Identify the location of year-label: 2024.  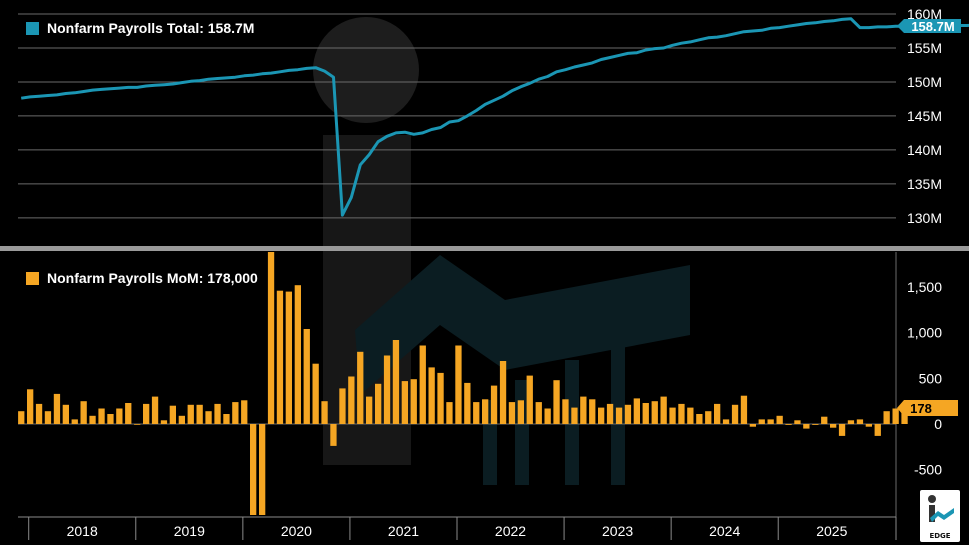
(724, 531).